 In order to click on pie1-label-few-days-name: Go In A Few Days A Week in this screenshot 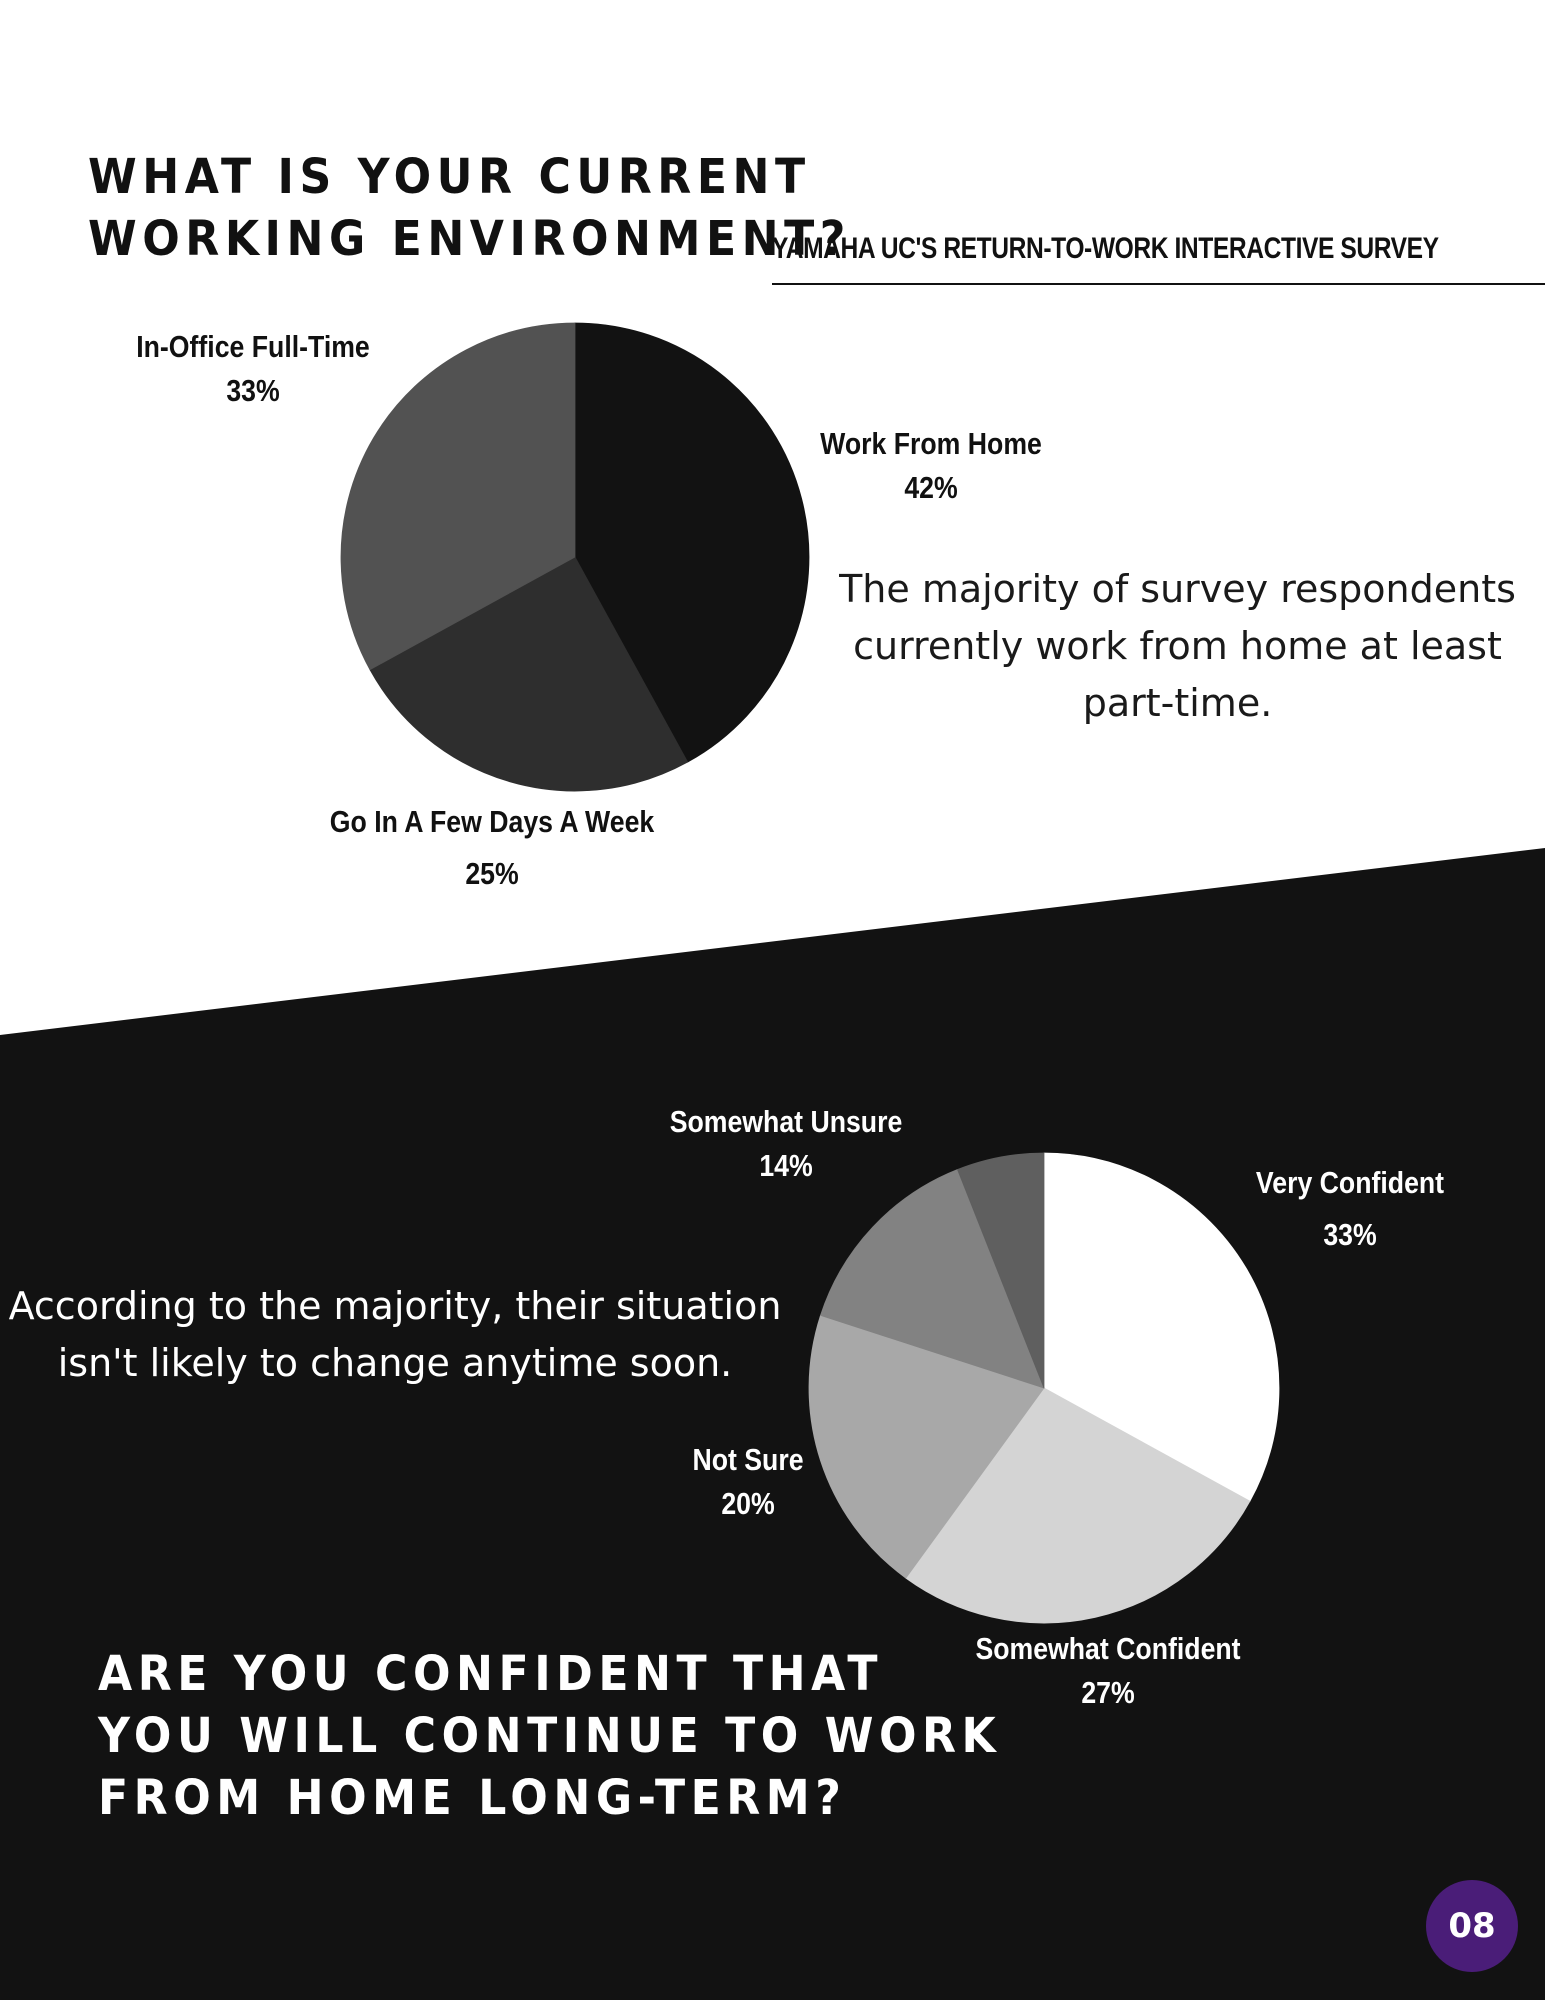, I will do `click(492, 821)`.